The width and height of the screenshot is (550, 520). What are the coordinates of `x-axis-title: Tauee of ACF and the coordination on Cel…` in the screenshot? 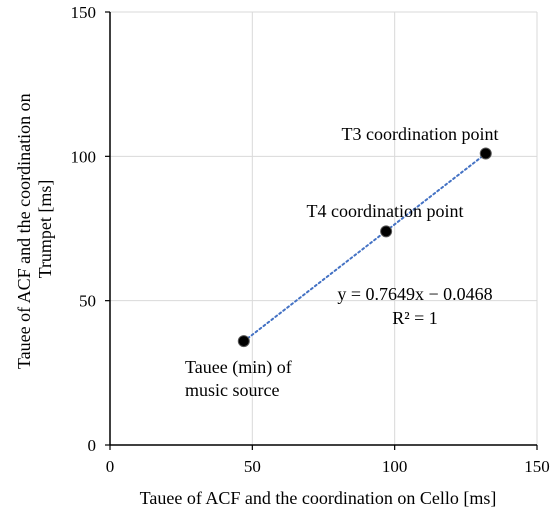 It's located at (318, 498).